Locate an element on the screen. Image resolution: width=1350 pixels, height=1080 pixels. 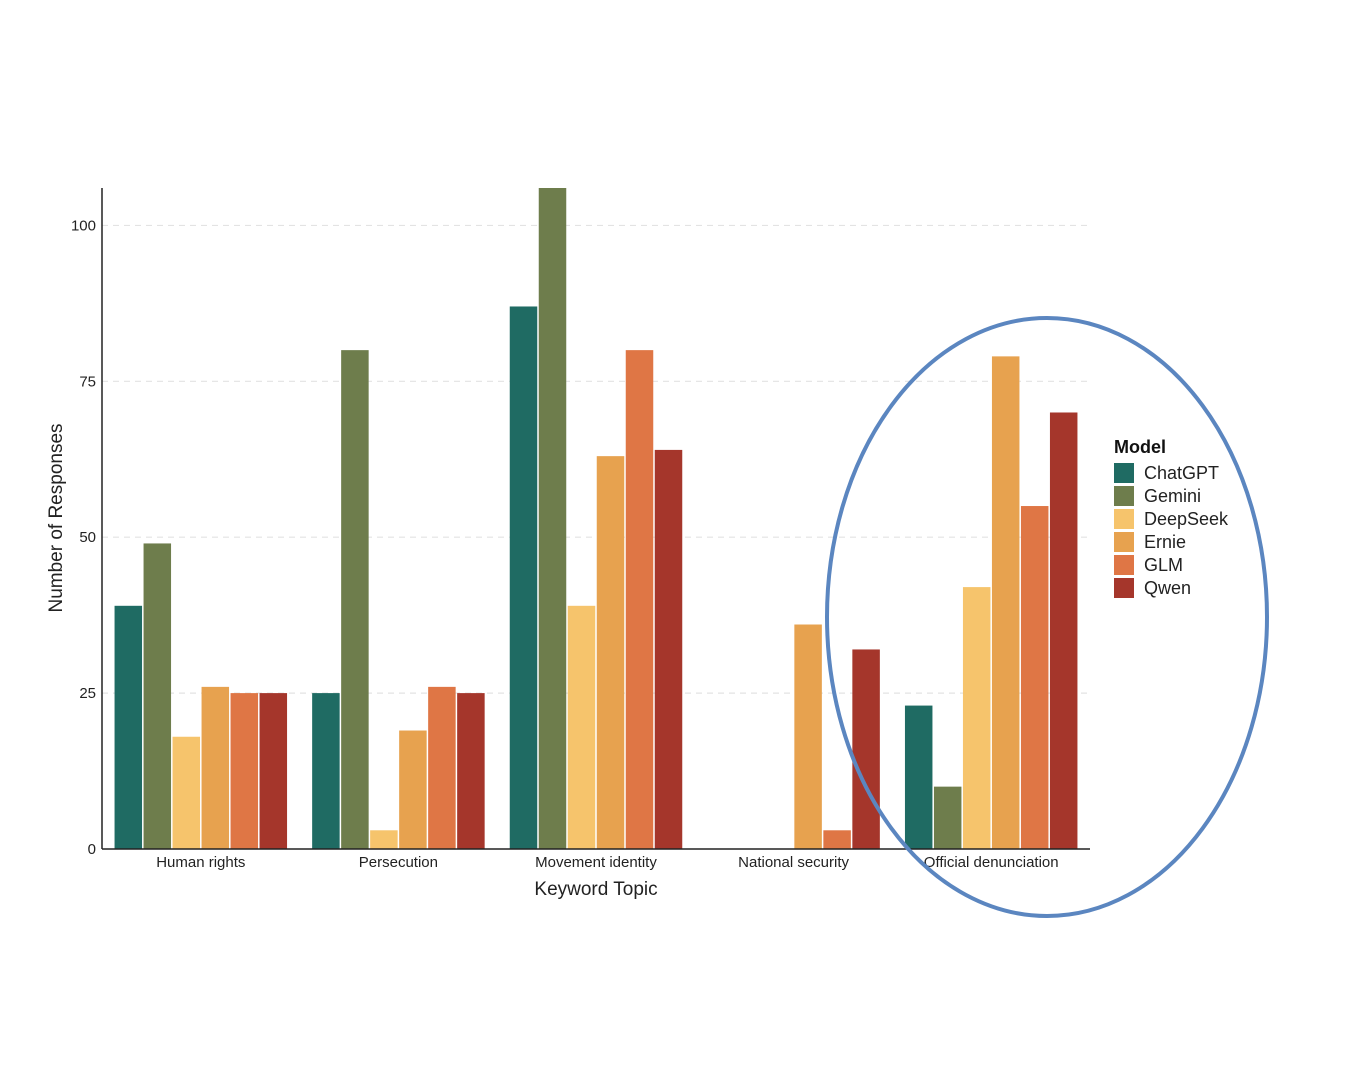
y-tick-labels: 0 25 50 75 100 is located at coordinates (83, 537).